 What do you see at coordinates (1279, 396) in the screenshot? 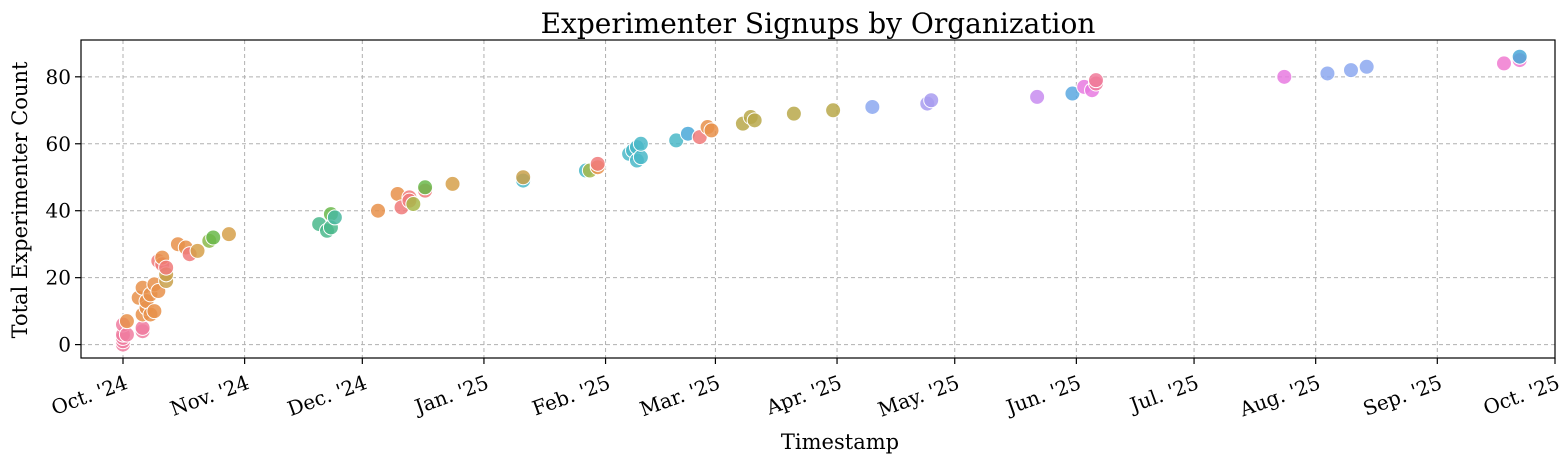
I see `x-tick-label: Aug. '25` at bounding box center [1279, 396].